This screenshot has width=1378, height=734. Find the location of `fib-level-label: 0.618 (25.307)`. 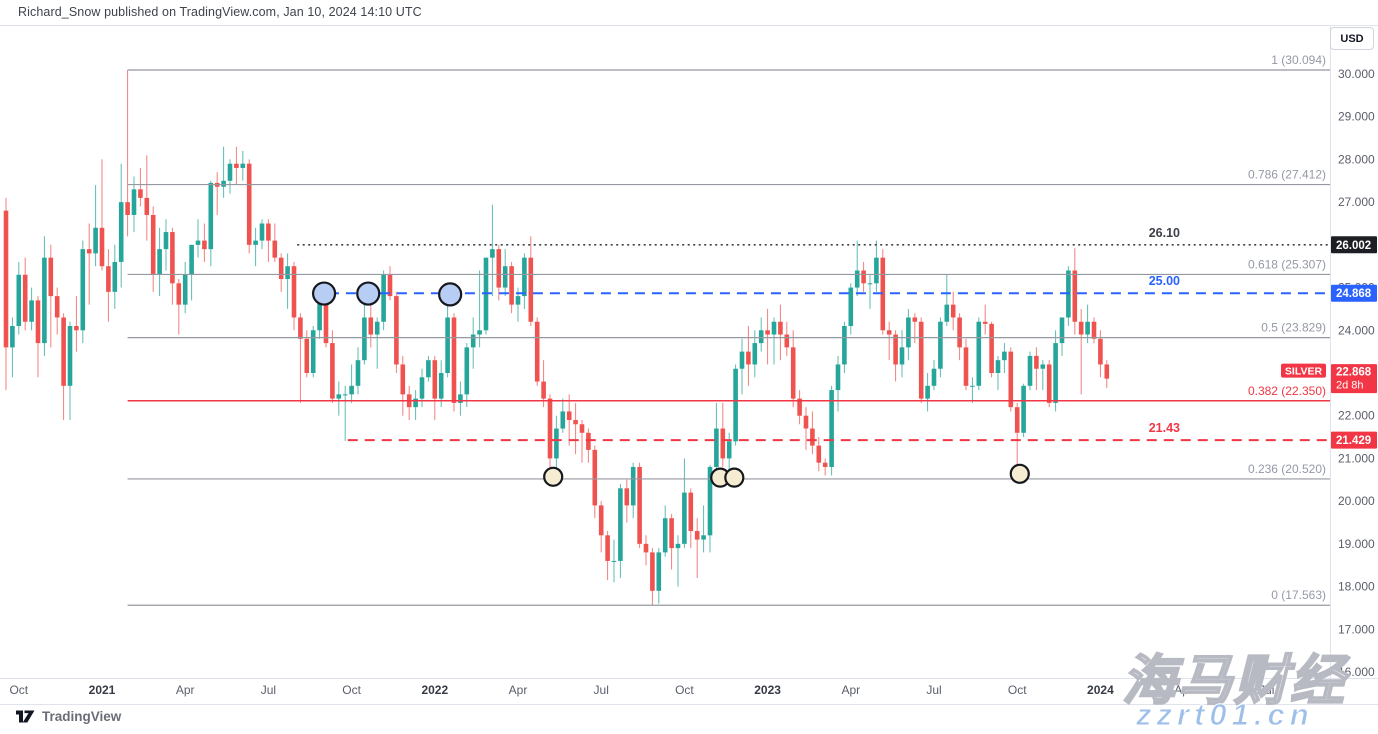

fib-level-label: 0.618 (25.307) is located at coordinates (1287, 264).